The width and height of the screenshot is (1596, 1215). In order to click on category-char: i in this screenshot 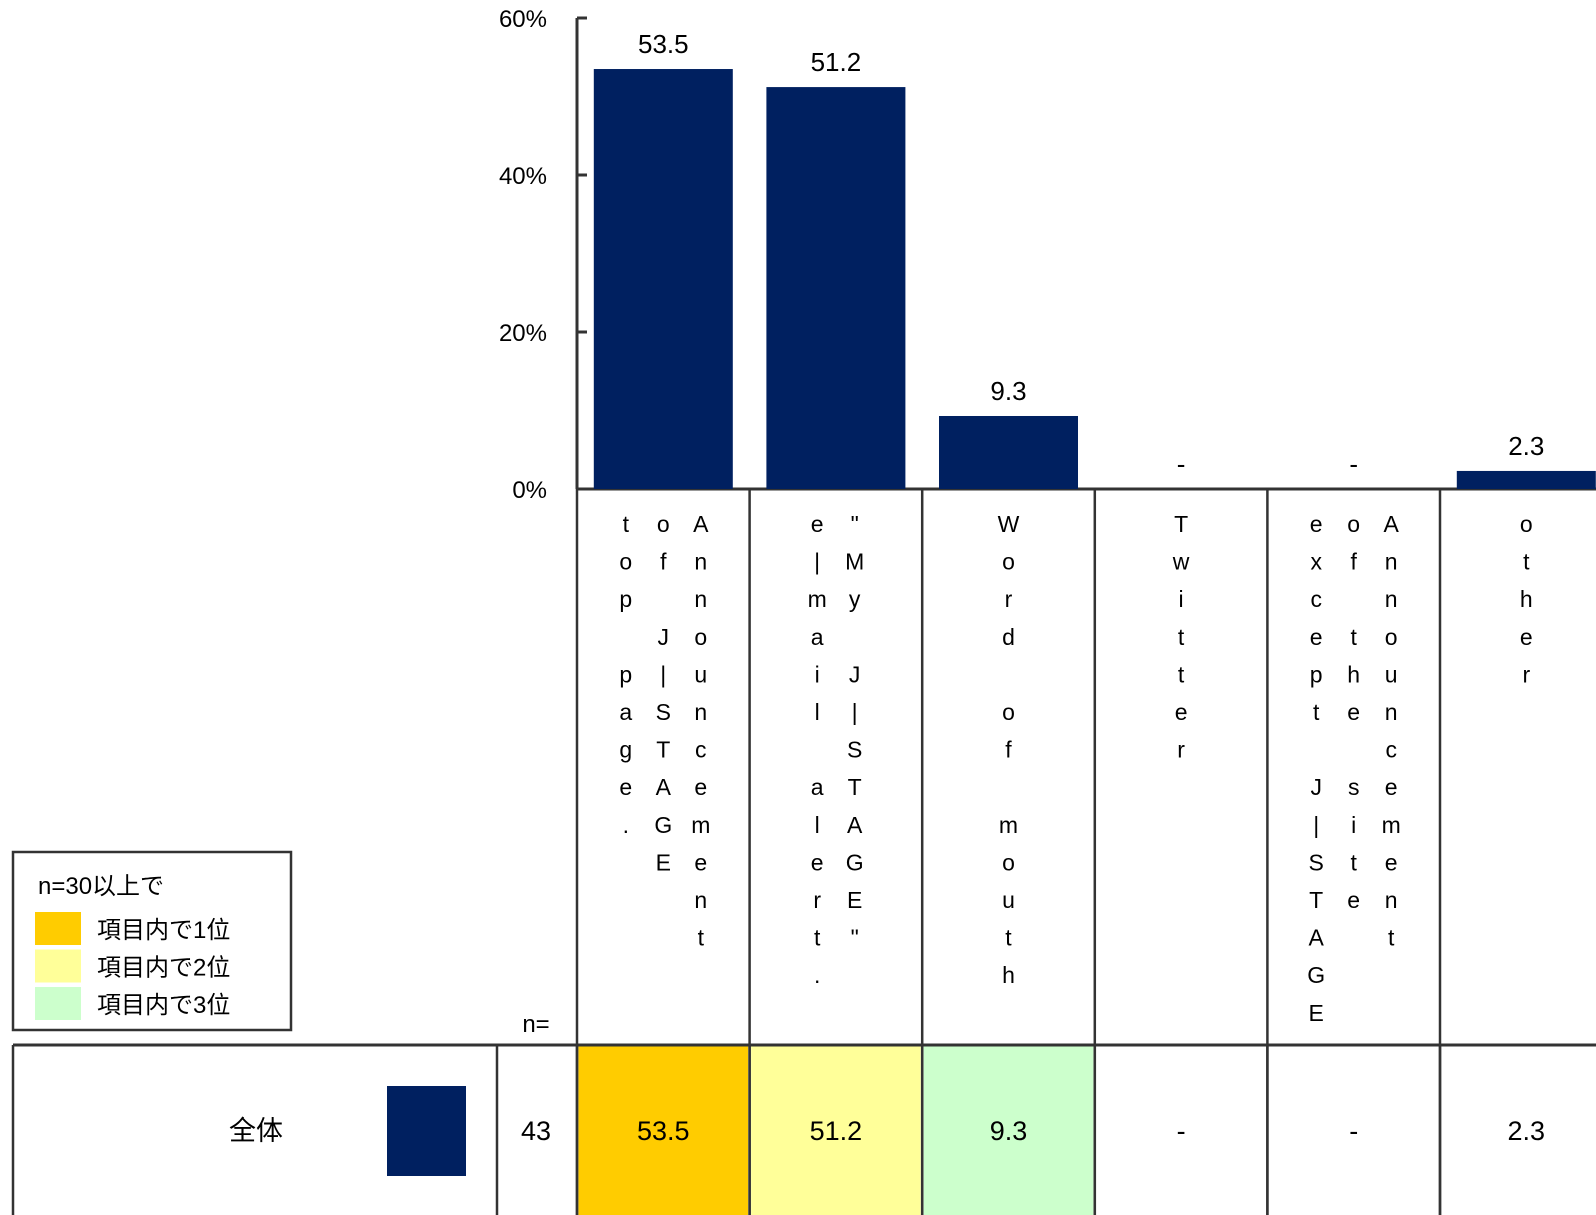, I will do `click(817, 674)`.